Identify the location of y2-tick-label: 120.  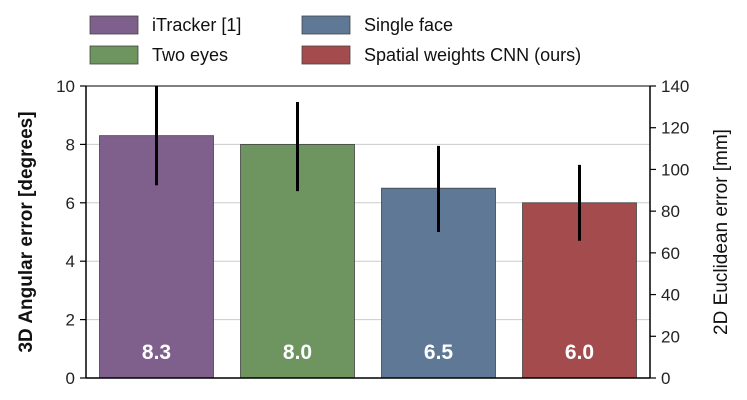
(675, 128).